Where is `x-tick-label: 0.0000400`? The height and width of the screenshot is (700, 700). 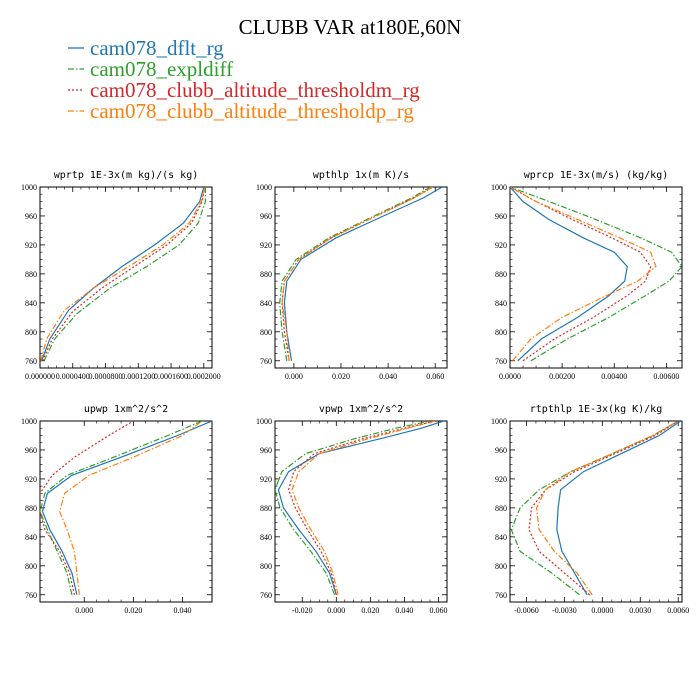 x-tick-label: 0.0000400 is located at coordinates (73, 376).